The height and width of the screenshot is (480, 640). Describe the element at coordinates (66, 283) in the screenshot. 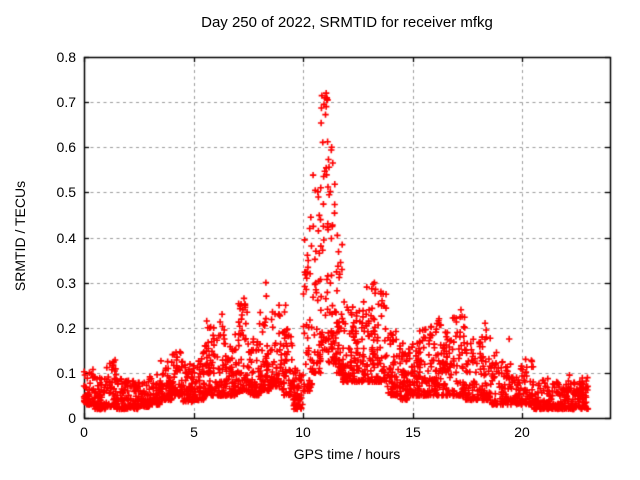

I see `y-tick-label: 0.3` at that location.